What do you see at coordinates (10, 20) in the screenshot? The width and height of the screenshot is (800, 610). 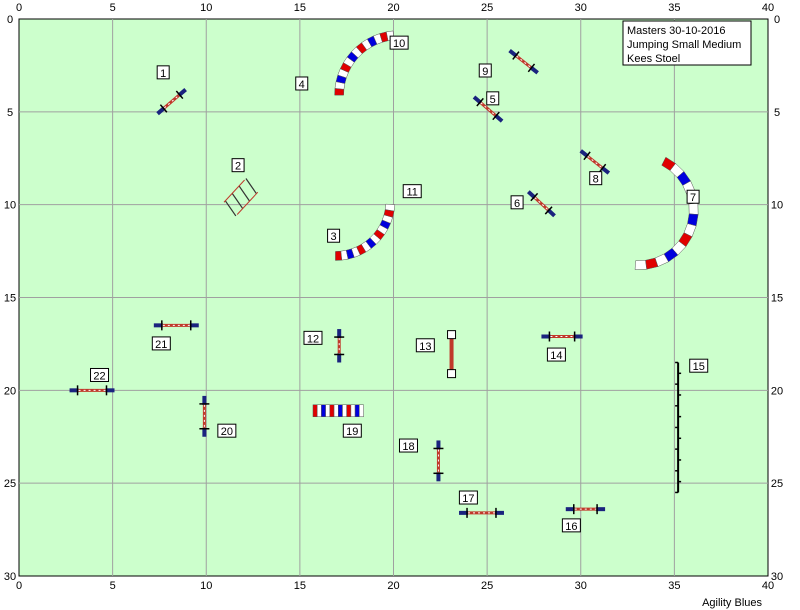 I see `y-tick-label-left: 0` at bounding box center [10, 20].